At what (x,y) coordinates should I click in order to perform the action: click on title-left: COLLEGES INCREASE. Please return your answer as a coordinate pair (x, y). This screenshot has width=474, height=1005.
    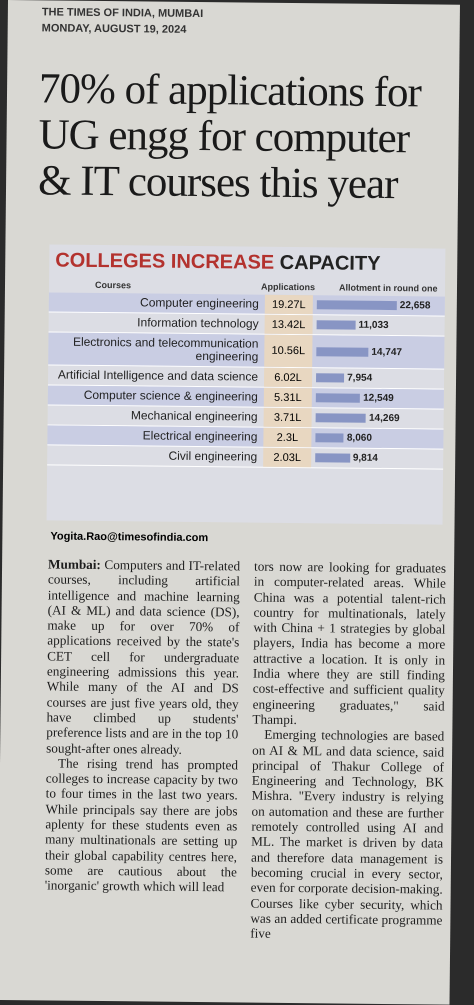
    Looking at the image, I should click on (165, 261).